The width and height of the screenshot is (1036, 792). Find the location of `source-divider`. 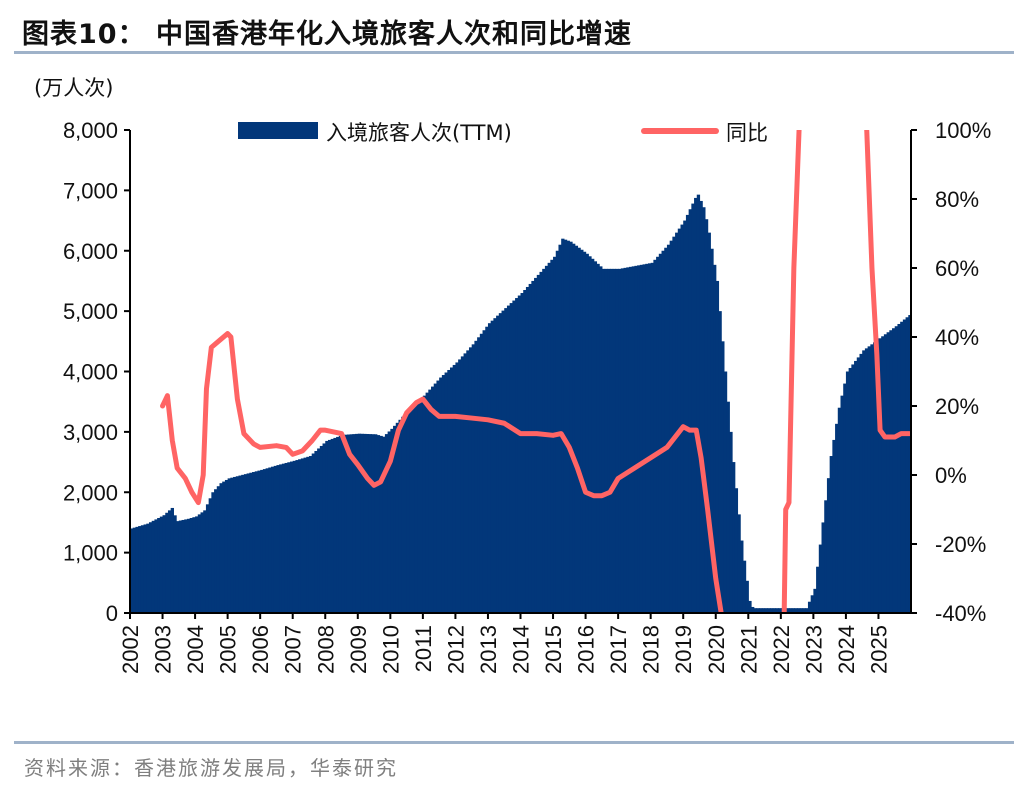

source-divider is located at coordinates (514, 742).